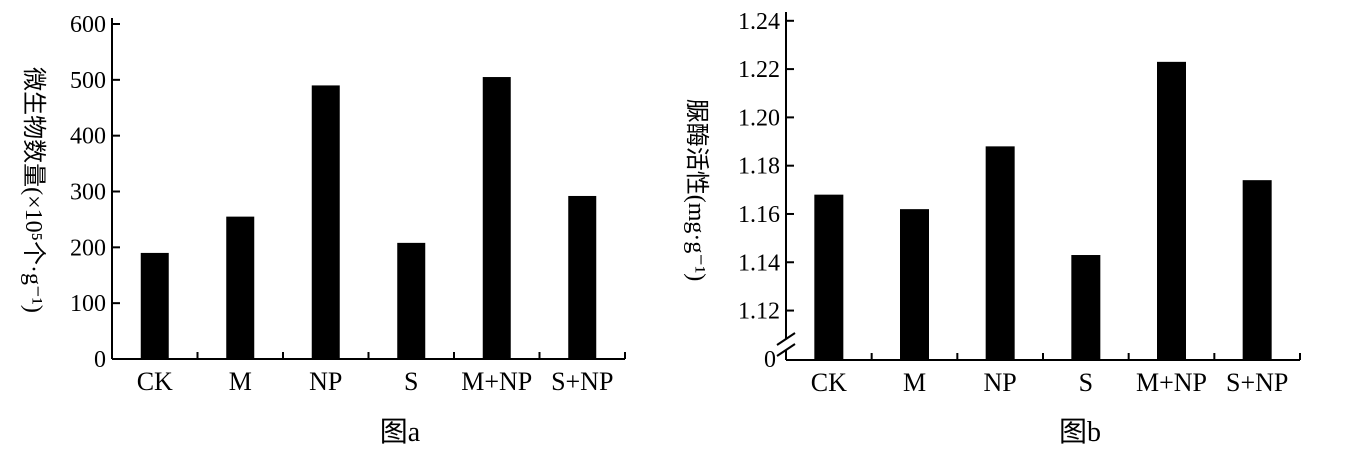  Describe the element at coordinates (88, 304) in the screenshot. I see `y-tick-label: 100` at that location.